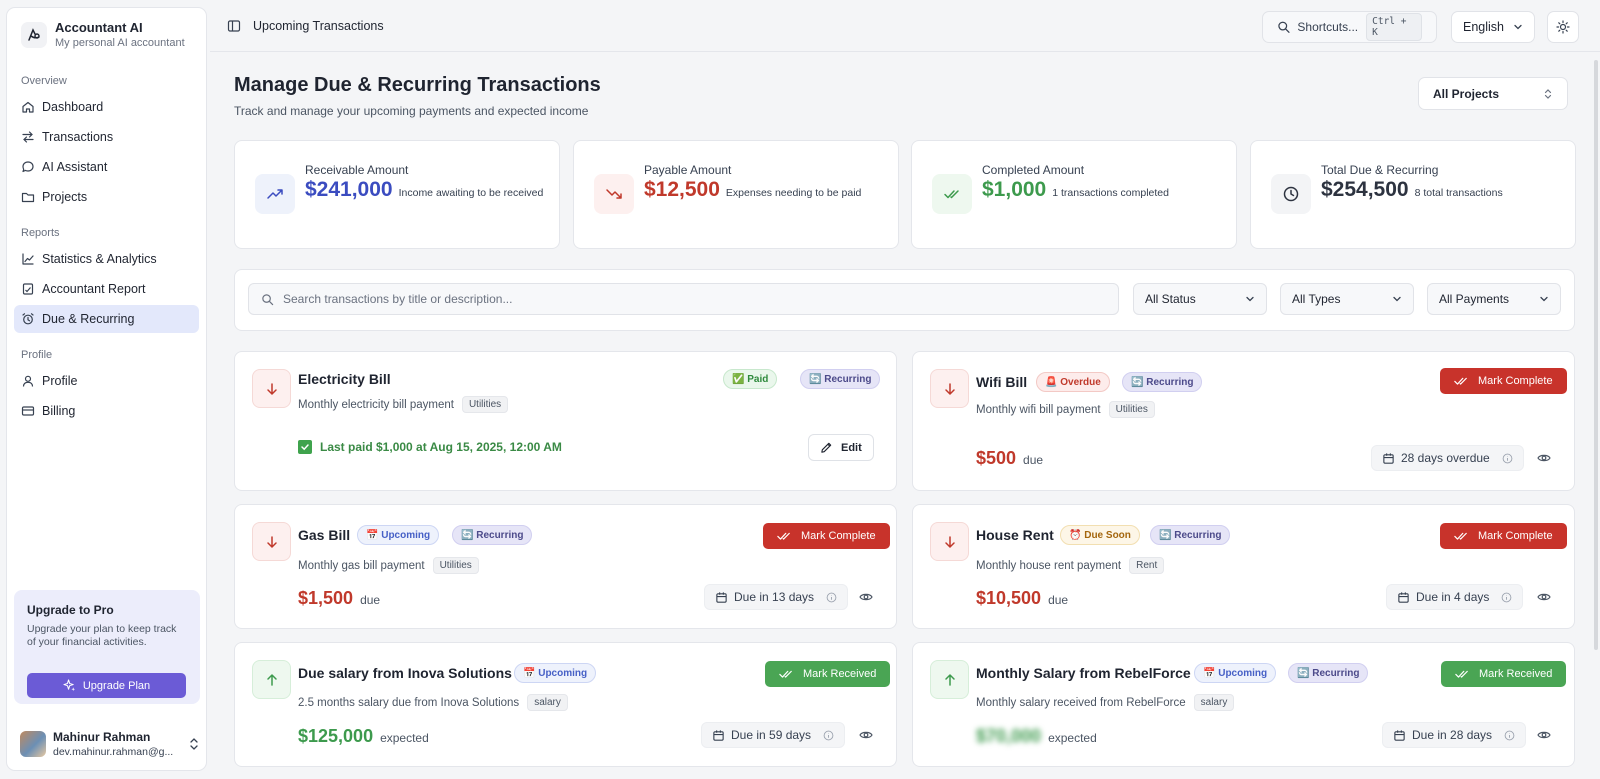 This screenshot has height=779, width=1600. Describe the element at coordinates (404, 738) in the screenshot. I see `amount-suffix: expected` at that location.